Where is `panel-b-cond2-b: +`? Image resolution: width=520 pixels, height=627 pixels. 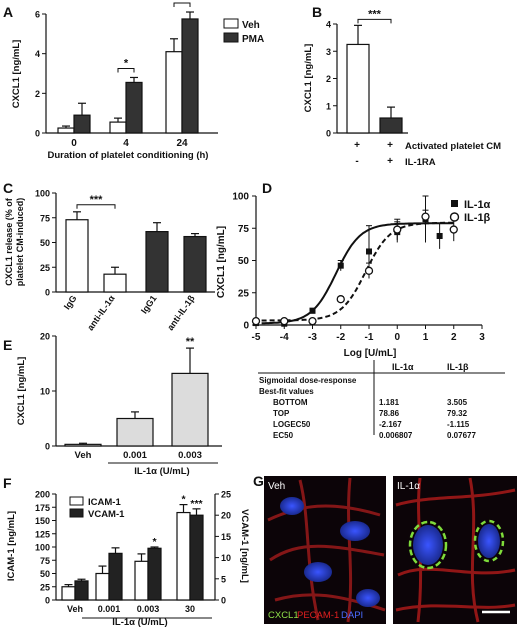
panel-b-cond2-b: + is located at coordinates (390, 161).